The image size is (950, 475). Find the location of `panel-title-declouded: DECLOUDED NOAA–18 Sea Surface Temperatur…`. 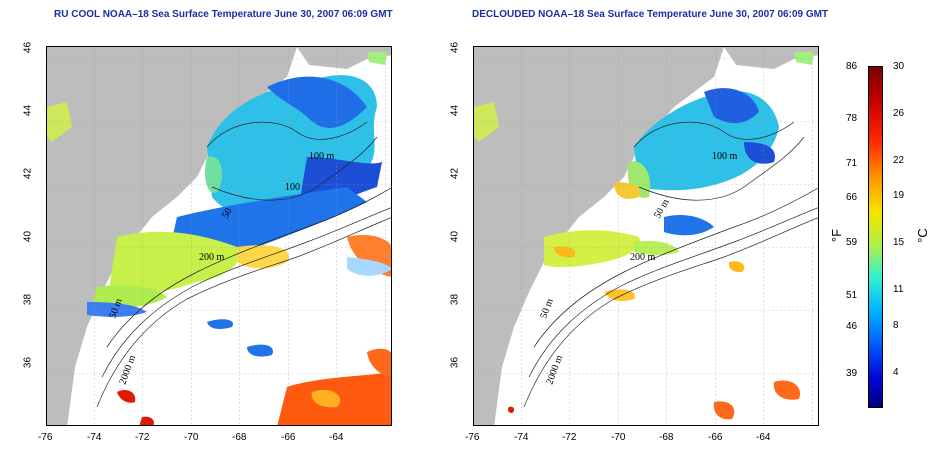

panel-title-declouded: DECLOUDED NOAA–18 Sea Surface Temperatur… is located at coordinates (650, 14).